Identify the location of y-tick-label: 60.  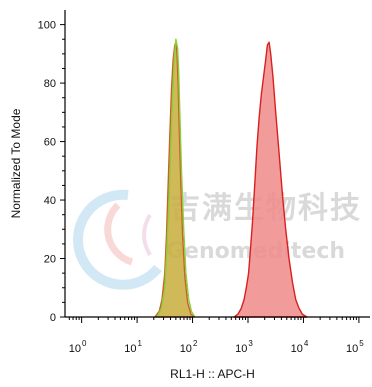
(50, 143).